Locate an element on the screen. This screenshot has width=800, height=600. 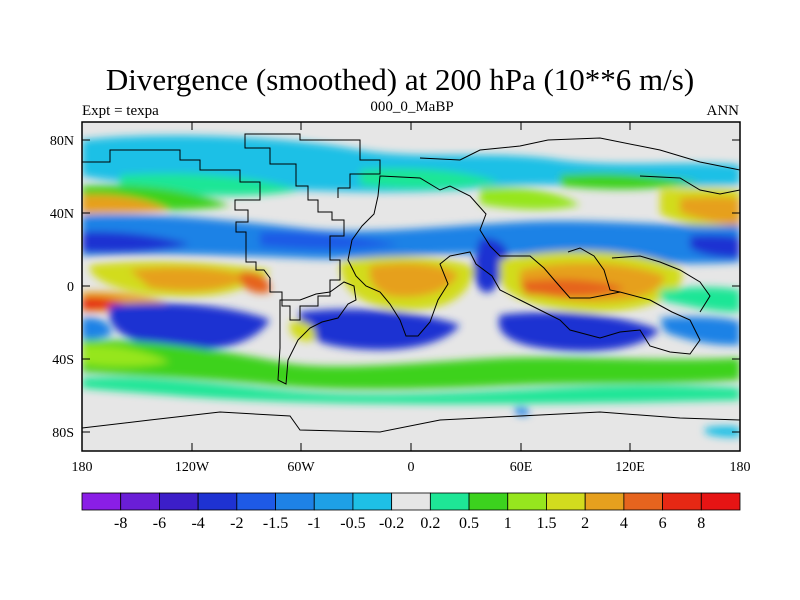
x-tick-label: 120W is located at coordinates (192, 467).